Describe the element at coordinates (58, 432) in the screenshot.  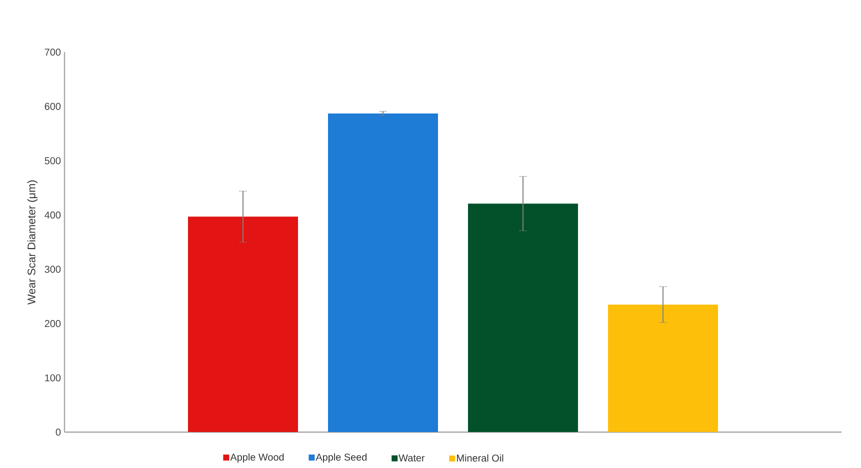
I see `y-tick-label: 0` at that location.